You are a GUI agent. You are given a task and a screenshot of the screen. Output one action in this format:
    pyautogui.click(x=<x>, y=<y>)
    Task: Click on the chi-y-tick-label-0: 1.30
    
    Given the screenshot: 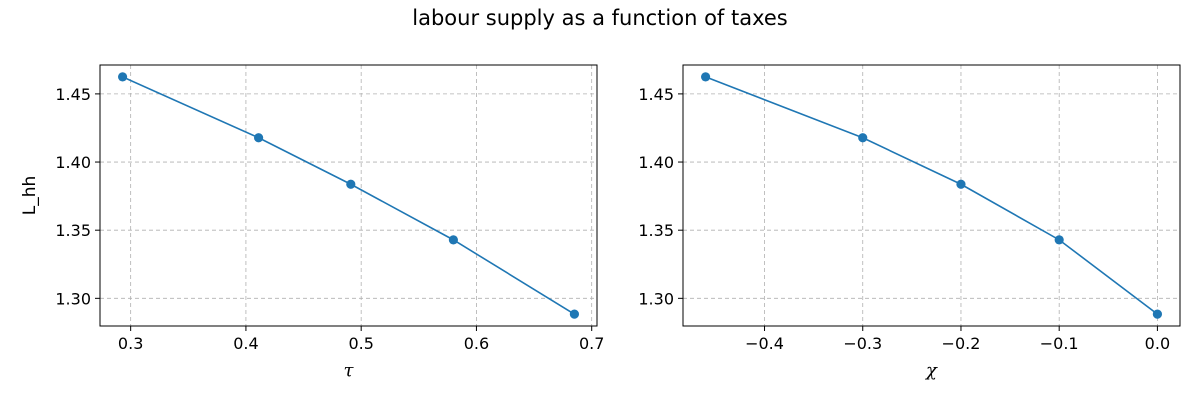 What is the action you would take?
    pyautogui.click(x=656, y=298)
    